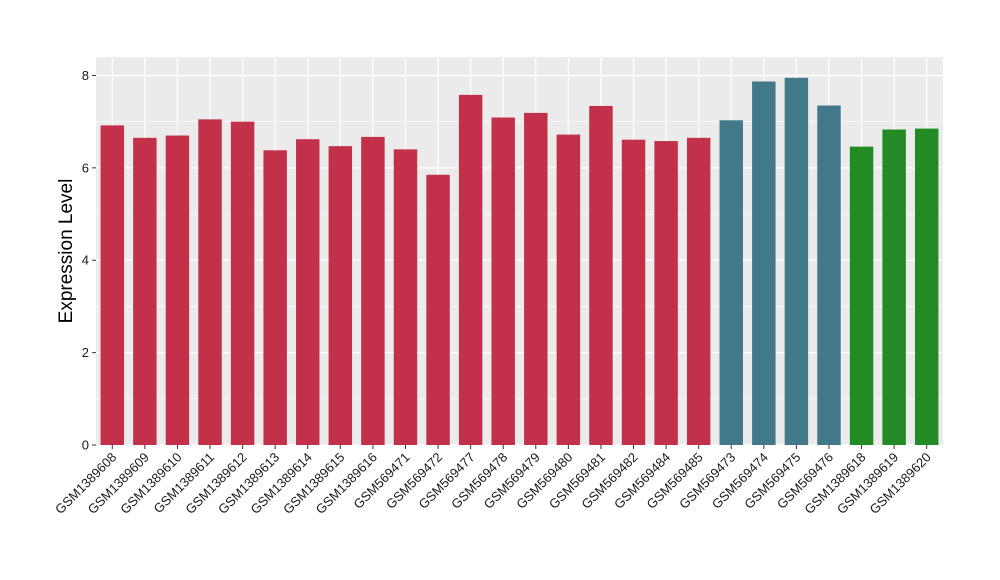 The height and width of the screenshot is (580, 1000). I want to click on y-tick-label: 4, so click(85, 260).